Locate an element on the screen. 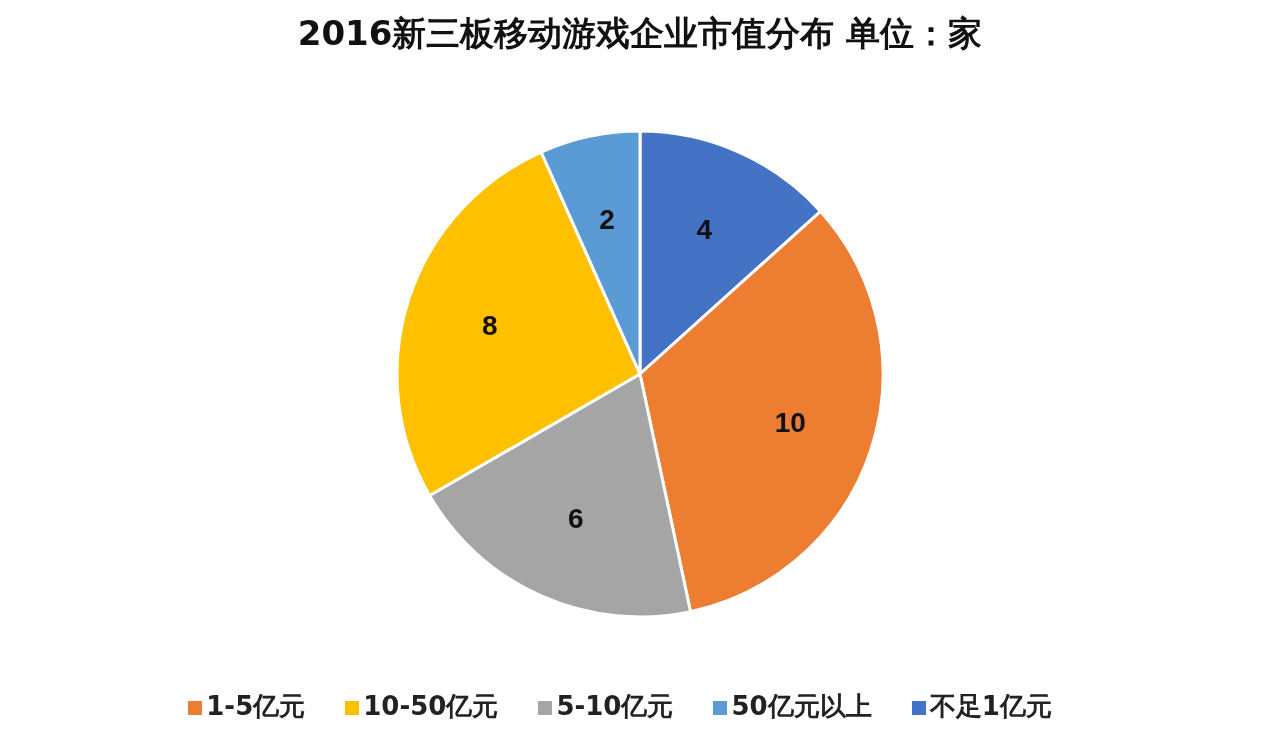  data-label: 6 is located at coordinates (575, 518).